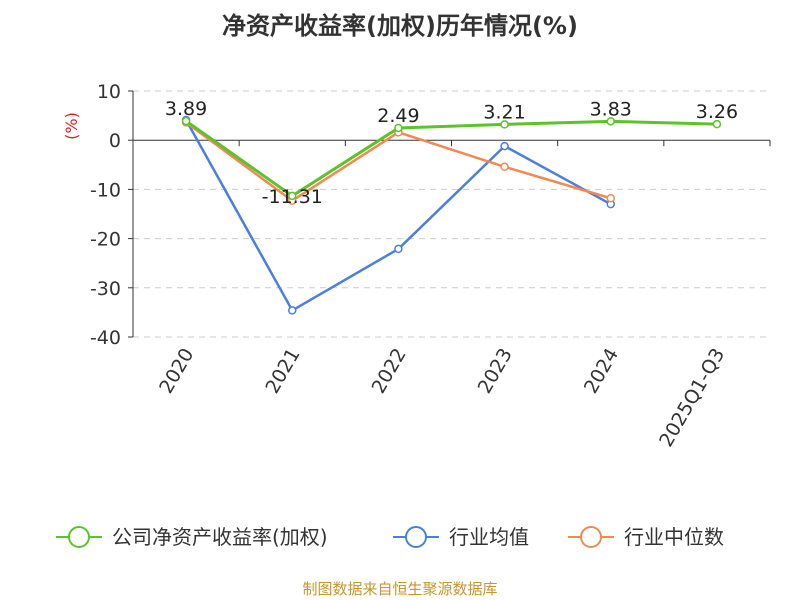 This screenshot has height=600, width=800. I want to click on x-tick-label: 2021, so click(282, 371).